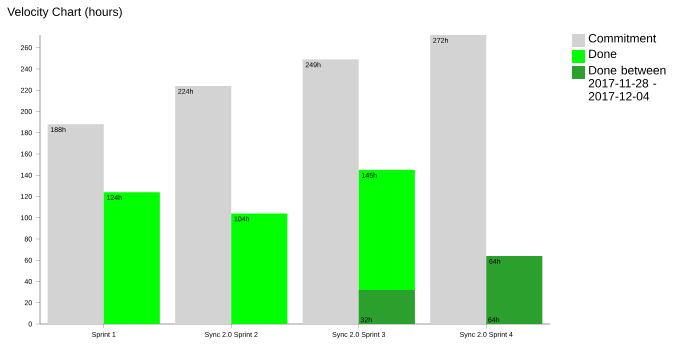  Describe the element at coordinates (602, 54) in the screenshot. I see `legend-label: Done` at that location.